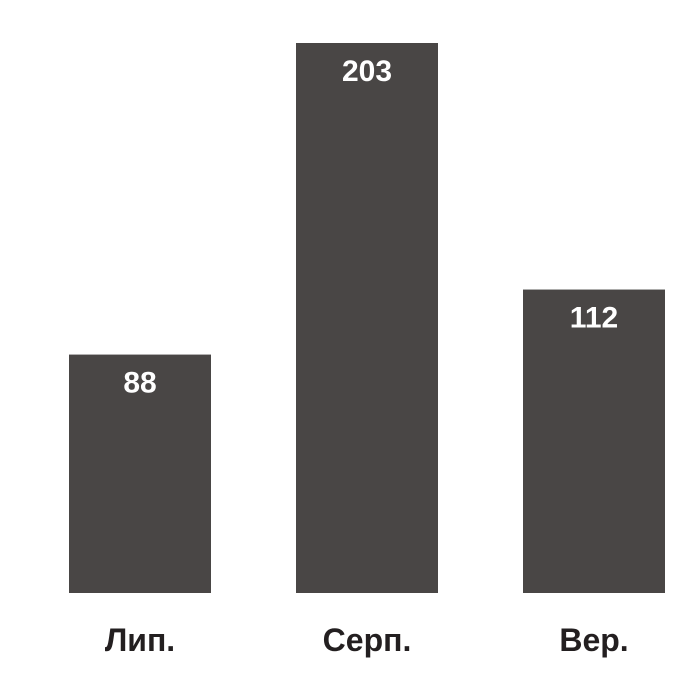  What do you see at coordinates (593, 640) in the screenshot?
I see `category-label: Вер.` at bounding box center [593, 640].